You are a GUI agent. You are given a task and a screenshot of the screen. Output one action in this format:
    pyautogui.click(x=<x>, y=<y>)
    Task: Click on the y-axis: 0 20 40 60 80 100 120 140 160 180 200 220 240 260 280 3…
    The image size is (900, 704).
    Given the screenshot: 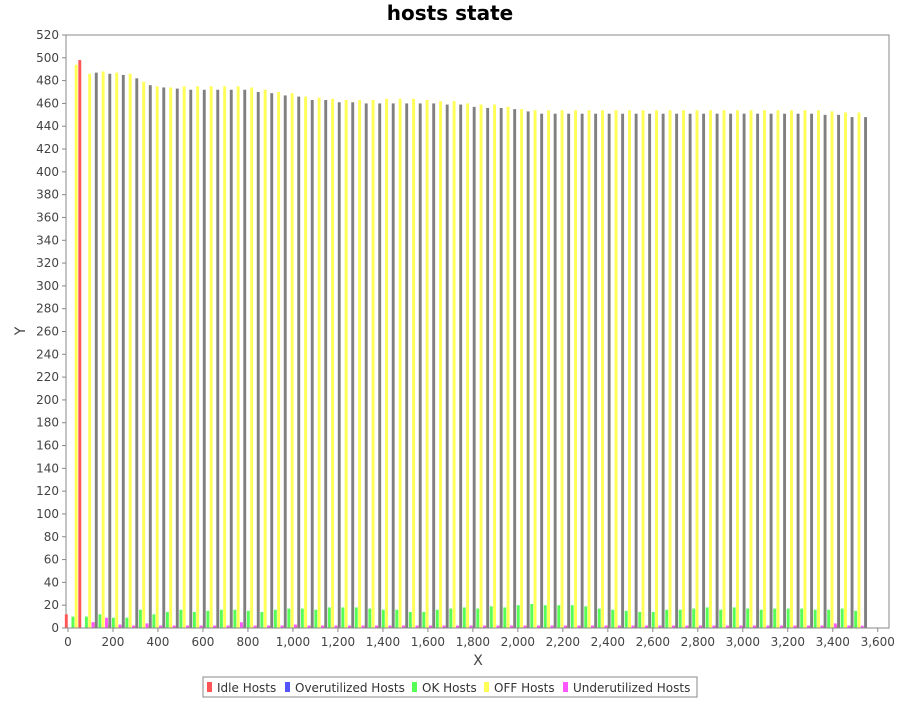 What is the action you would take?
    pyautogui.click(x=51, y=331)
    